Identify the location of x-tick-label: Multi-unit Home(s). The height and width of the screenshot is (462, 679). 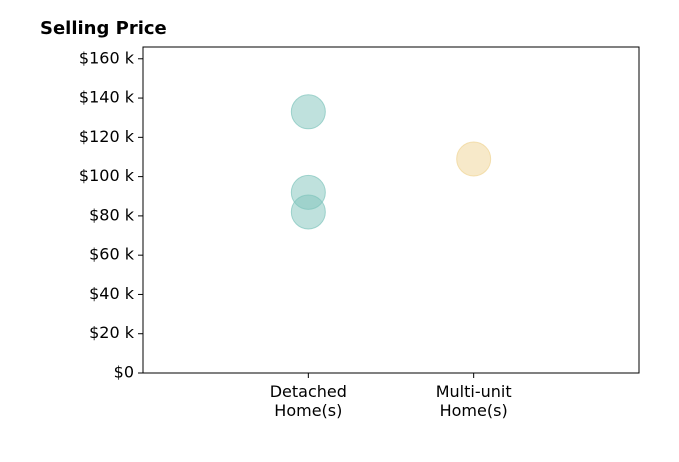
(473, 401).